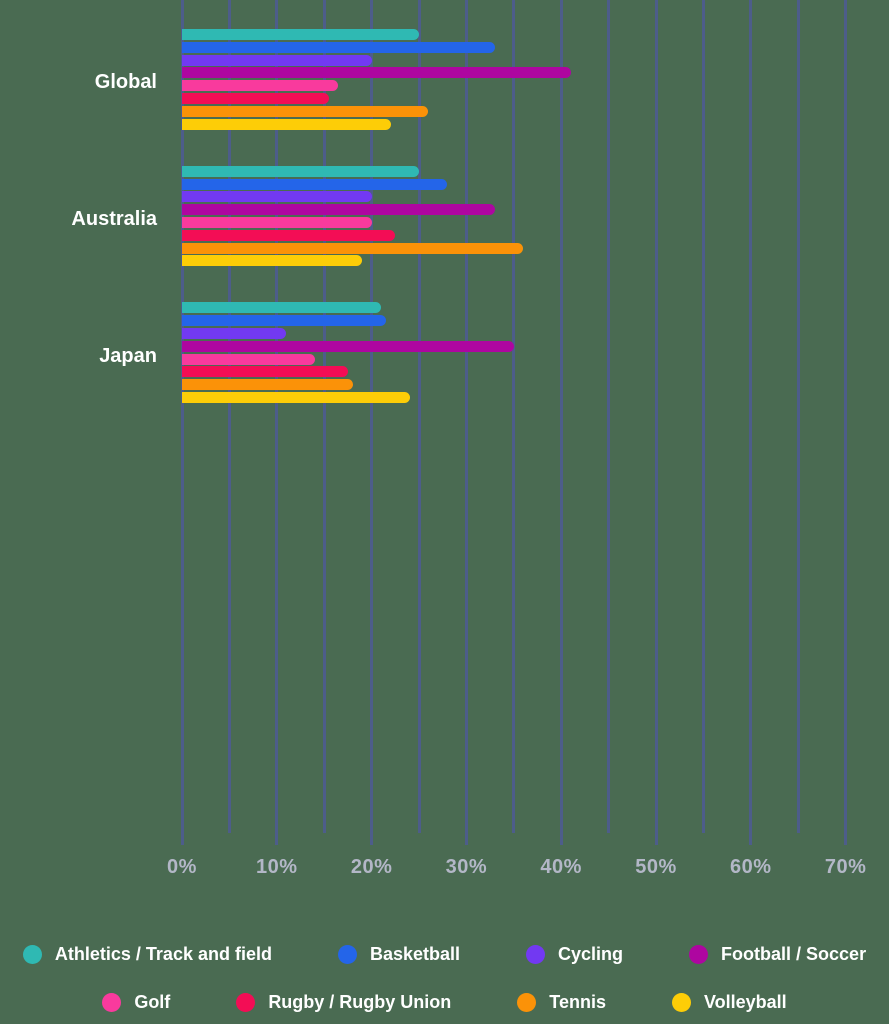 The image size is (889, 1024). Describe the element at coordinates (745, 1002) in the screenshot. I see `legend-label: Volleyball` at that location.